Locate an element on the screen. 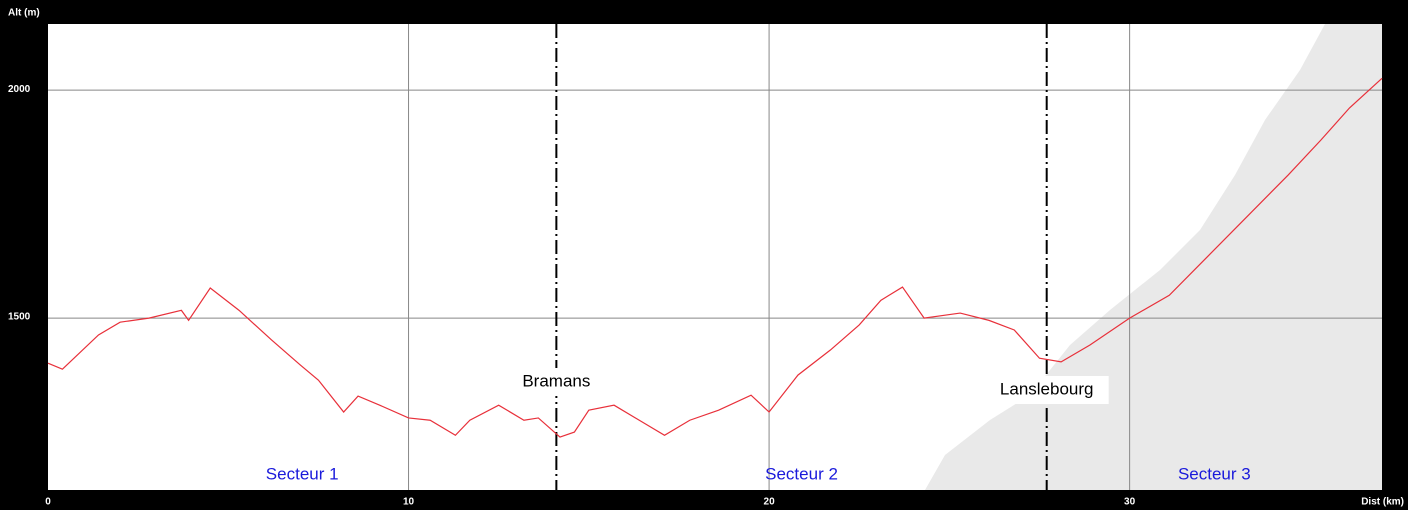 This screenshot has height=510, width=1408. x-tick-label: 20 is located at coordinates (770, 502).